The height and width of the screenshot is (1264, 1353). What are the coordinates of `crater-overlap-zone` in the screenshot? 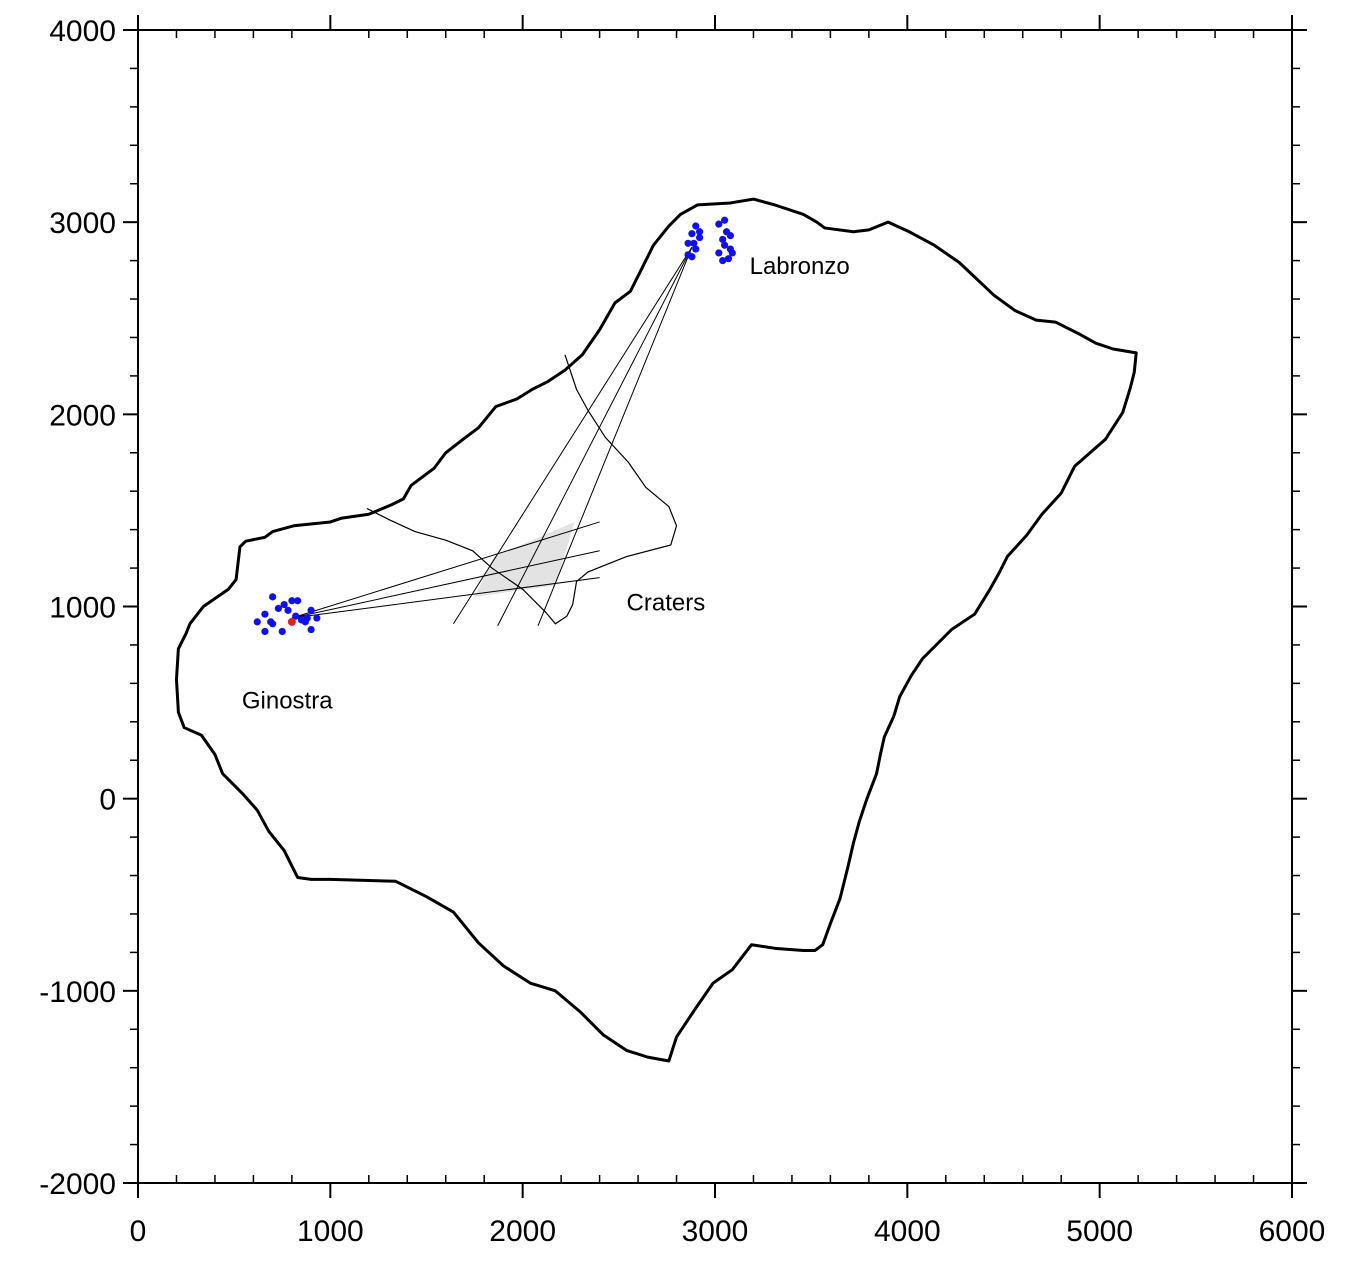 It's located at (524, 559).